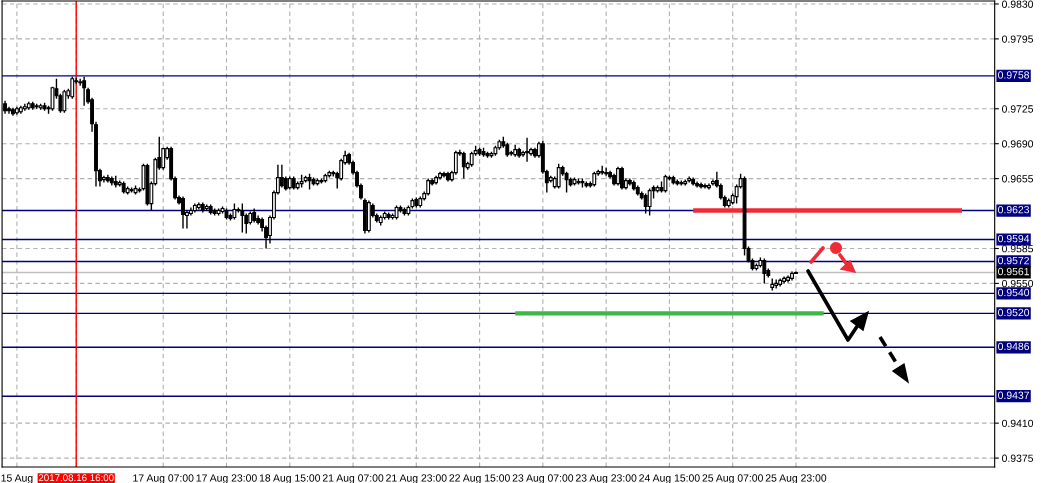 Image resolution: width=1041 pixels, height=483 pixels. Describe the element at coordinates (606, 478) in the screenshot. I see `x-tick-label: 23 Aug 23:00` at that location.